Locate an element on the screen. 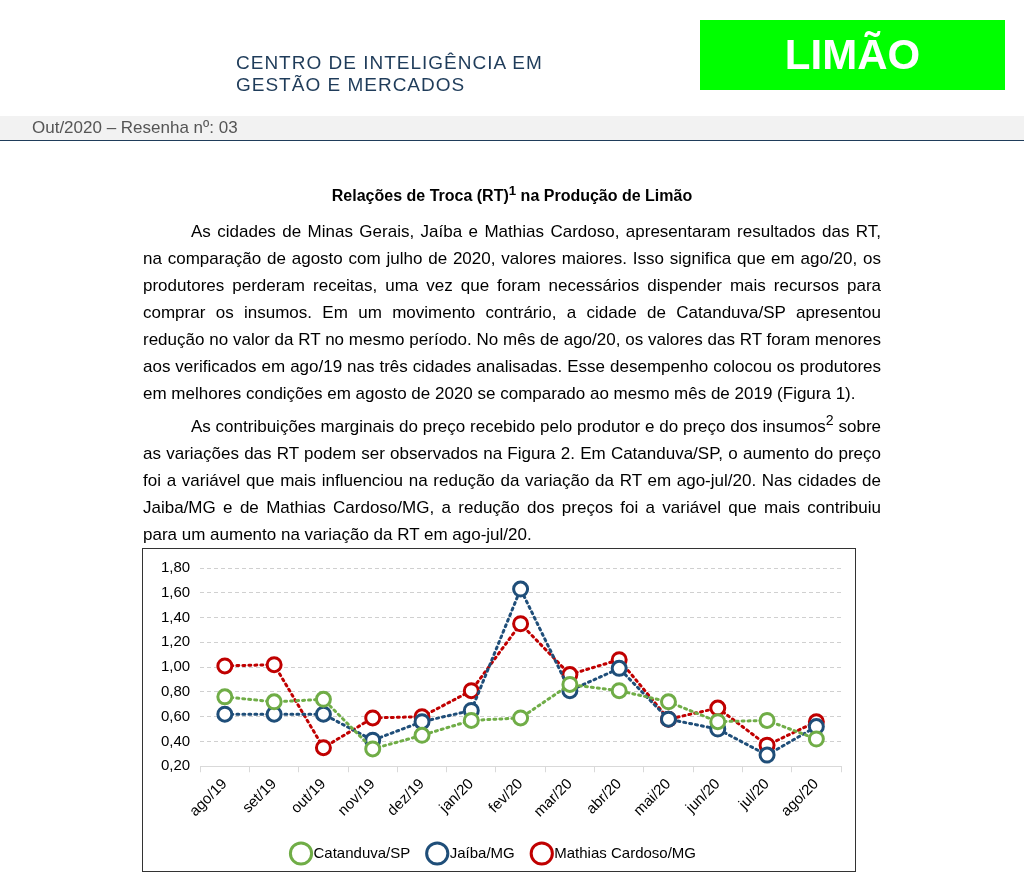 The width and height of the screenshot is (1024, 873). y-tick-label: 0,60 is located at coordinates (175, 715).